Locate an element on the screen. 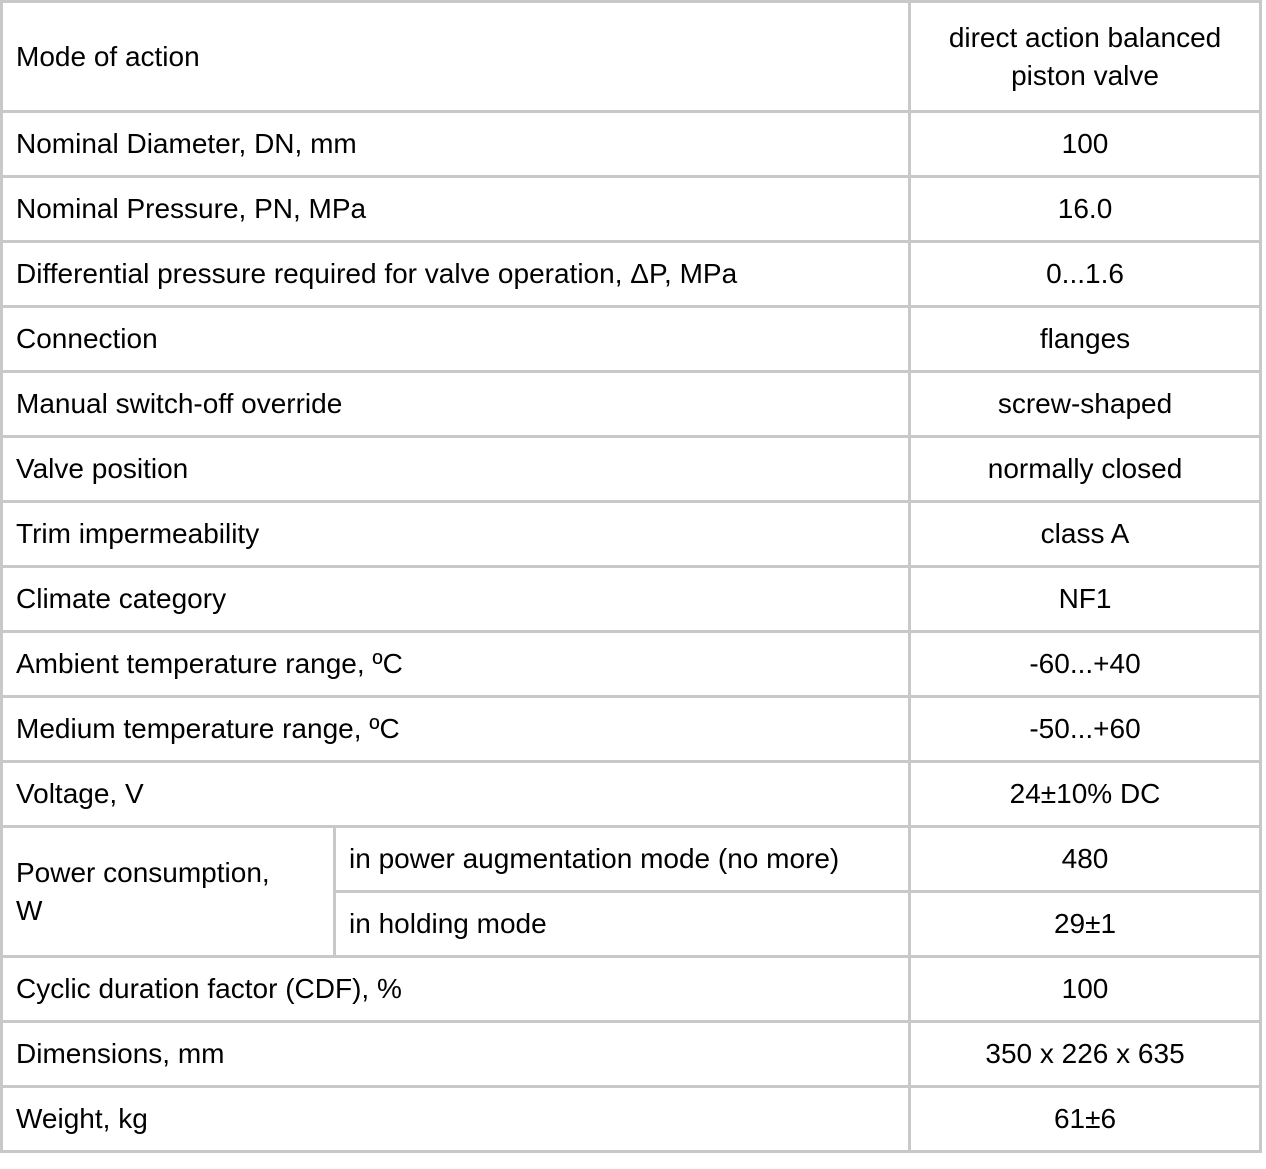  spec-sublabel-power-augmentation: in power augmentation mode (no more) is located at coordinates (622, 859).